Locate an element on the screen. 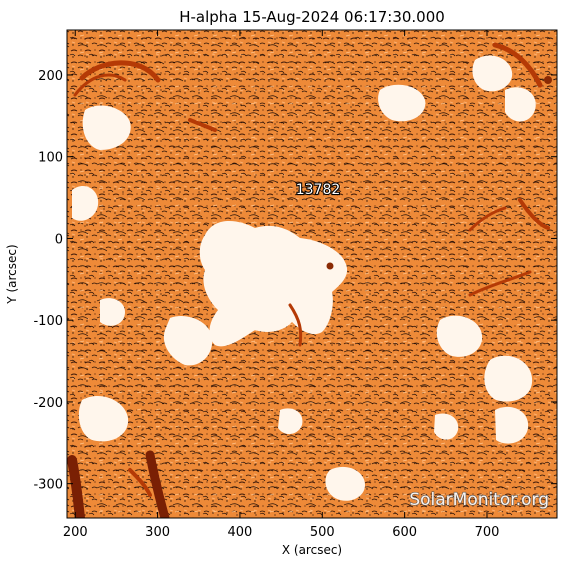  y-tick-label: 100 is located at coordinates (50, 158).